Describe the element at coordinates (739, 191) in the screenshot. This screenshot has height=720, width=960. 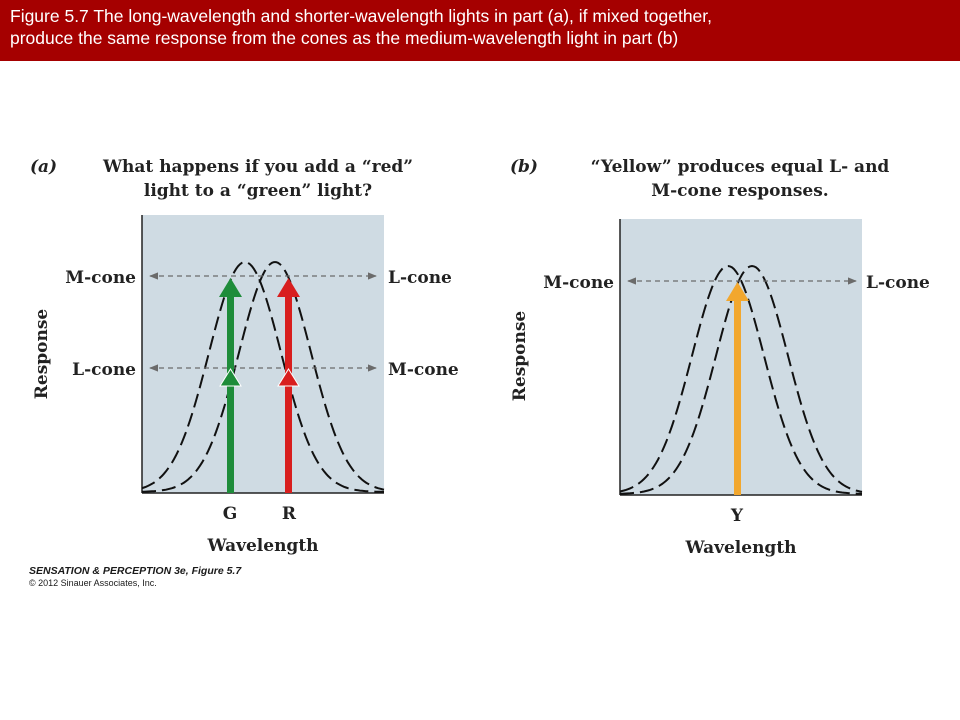
I see `panel-b-title-line-2: M-cone responses.` at that location.